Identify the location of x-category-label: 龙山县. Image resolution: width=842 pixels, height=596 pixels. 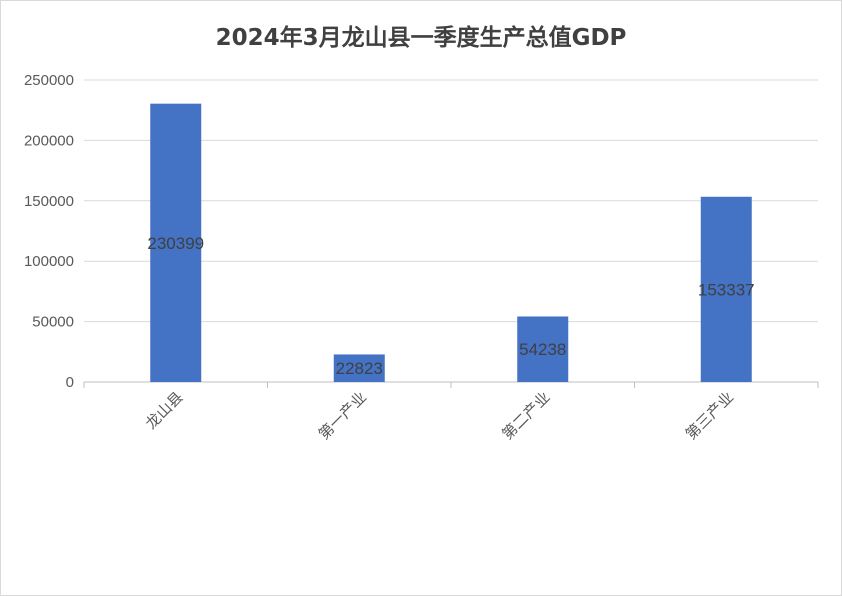
(164, 410).